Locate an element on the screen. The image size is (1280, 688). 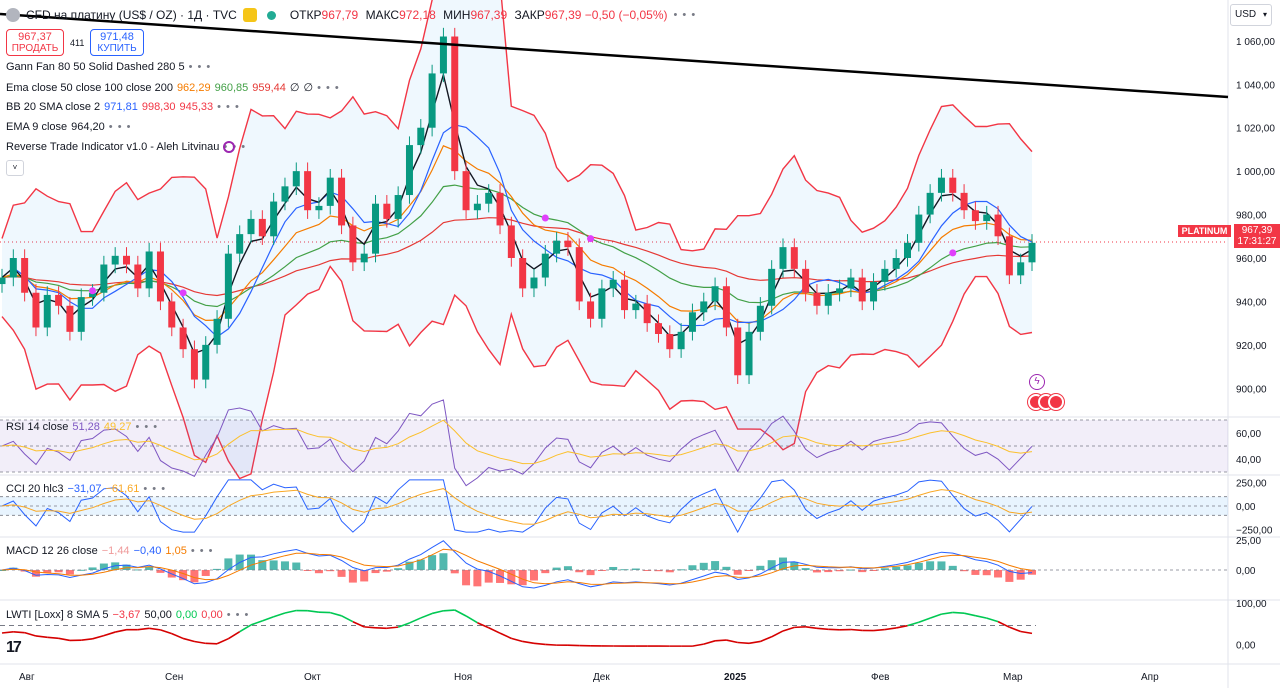
time-axis-label: 2025 is located at coordinates (735, 677).